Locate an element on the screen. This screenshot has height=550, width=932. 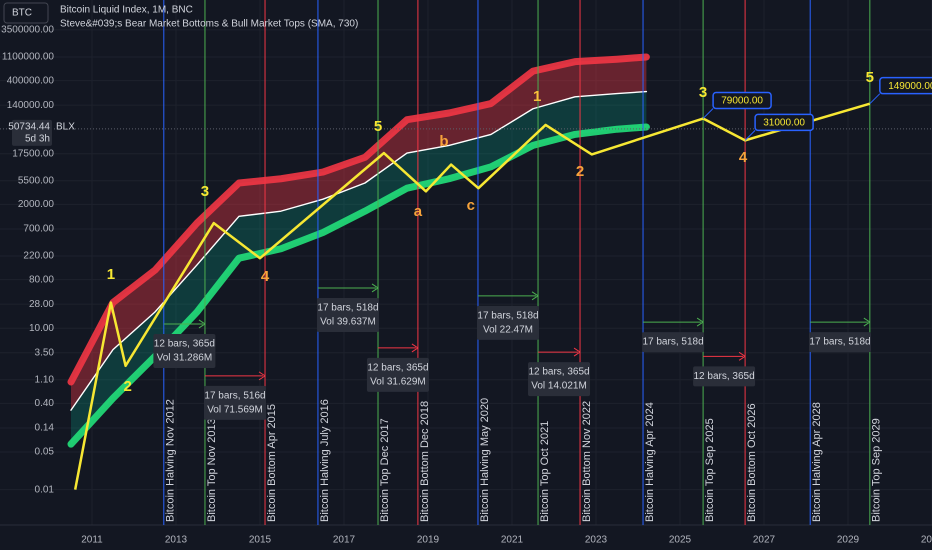
y-tick-label: 0.01 is located at coordinates (45, 489).